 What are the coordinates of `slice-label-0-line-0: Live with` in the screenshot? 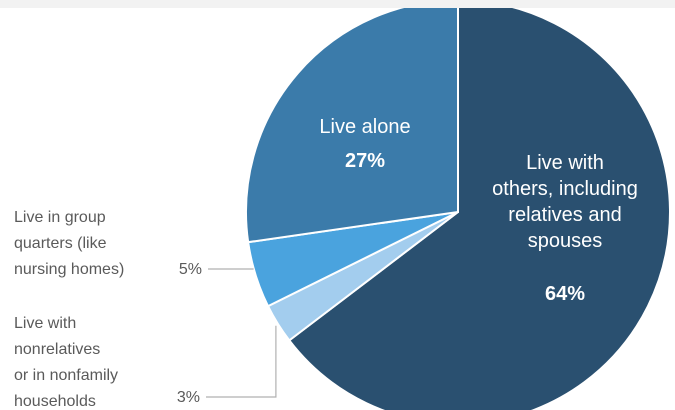 It's located at (565, 163).